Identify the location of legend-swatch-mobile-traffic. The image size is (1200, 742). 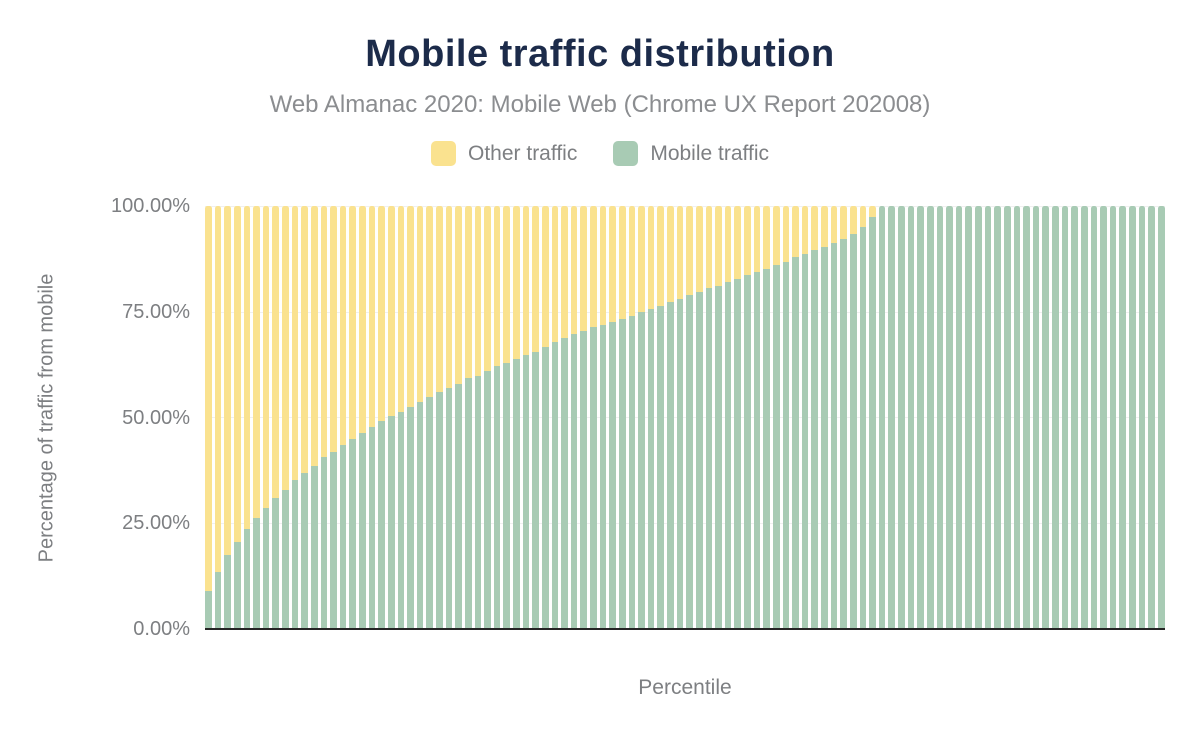
(626, 153).